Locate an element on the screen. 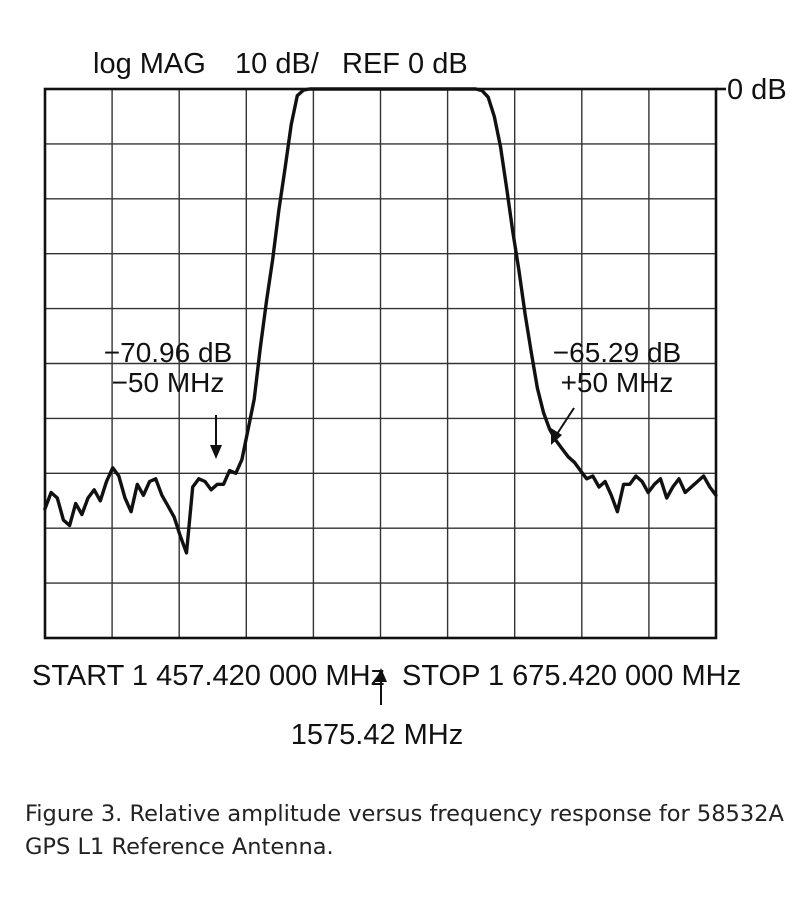  reference-level-label: REF 0 dB is located at coordinates (405, 64).